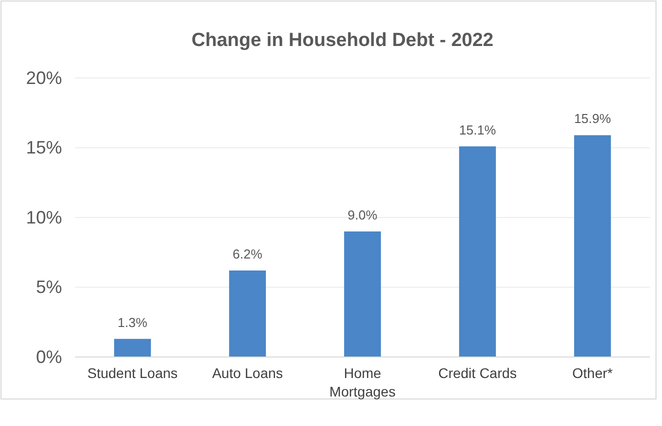 The width and height of the screenshot is (662, 426). Describe the element at coordinates (477, 373) in the screenshot. I see `x-tick-label: Credit Cards` at that location.